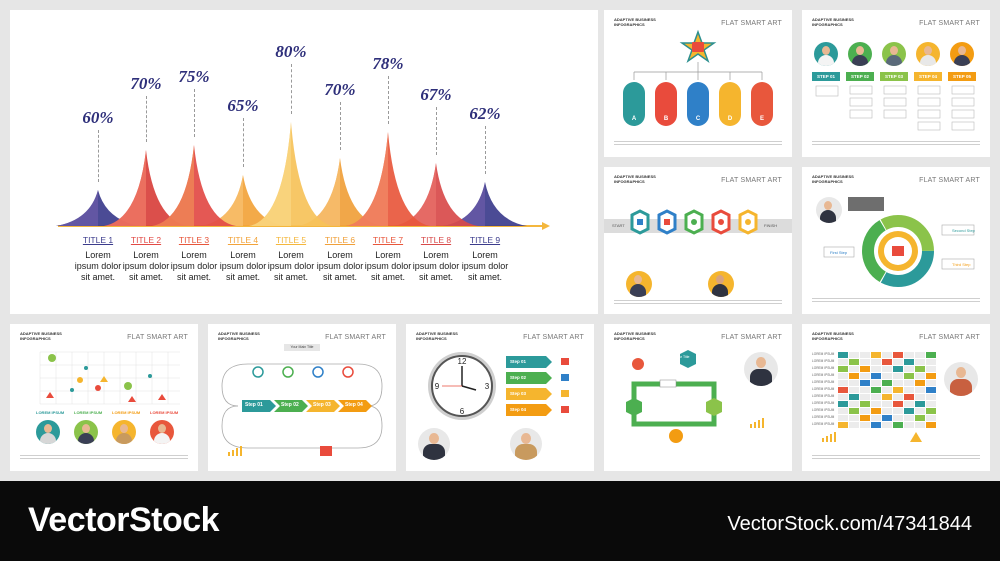  What do you see at coordinates (437, 386) in the screenshot?
I see `svg-text: 9` at bounding box center [437, 386].